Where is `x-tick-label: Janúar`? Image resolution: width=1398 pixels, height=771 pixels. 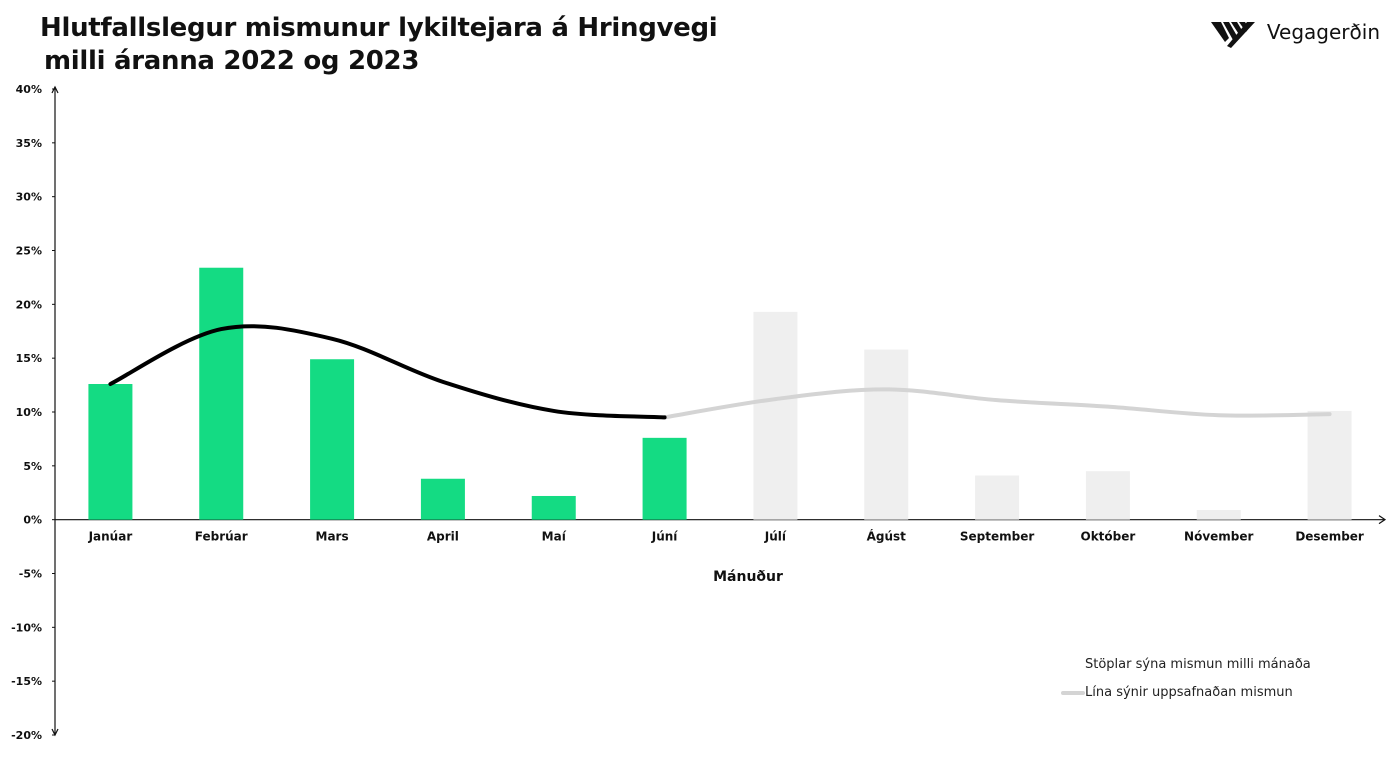
x-tick-label: Janúar is located at coordinates (110, 537).